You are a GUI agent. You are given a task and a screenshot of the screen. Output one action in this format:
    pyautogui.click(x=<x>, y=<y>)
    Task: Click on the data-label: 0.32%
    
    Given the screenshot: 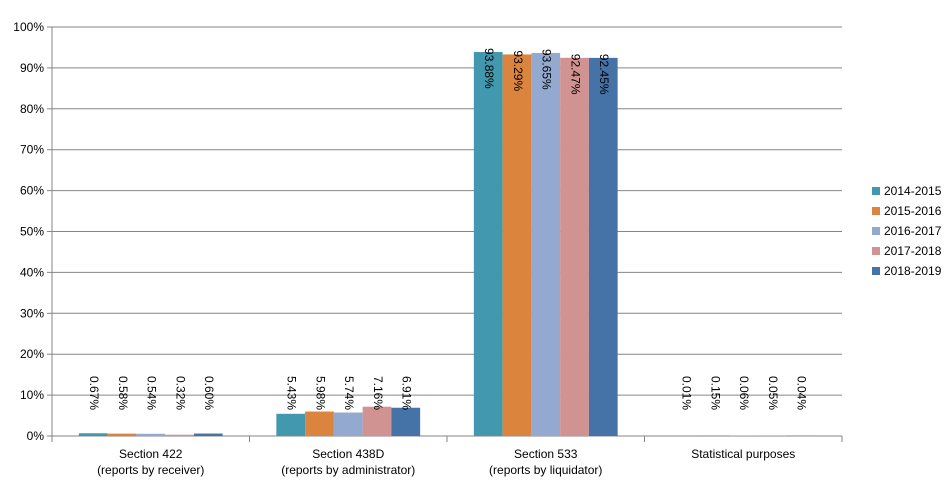 What is the action you would take?
    pyautogui.click(x=180, y=393)
    